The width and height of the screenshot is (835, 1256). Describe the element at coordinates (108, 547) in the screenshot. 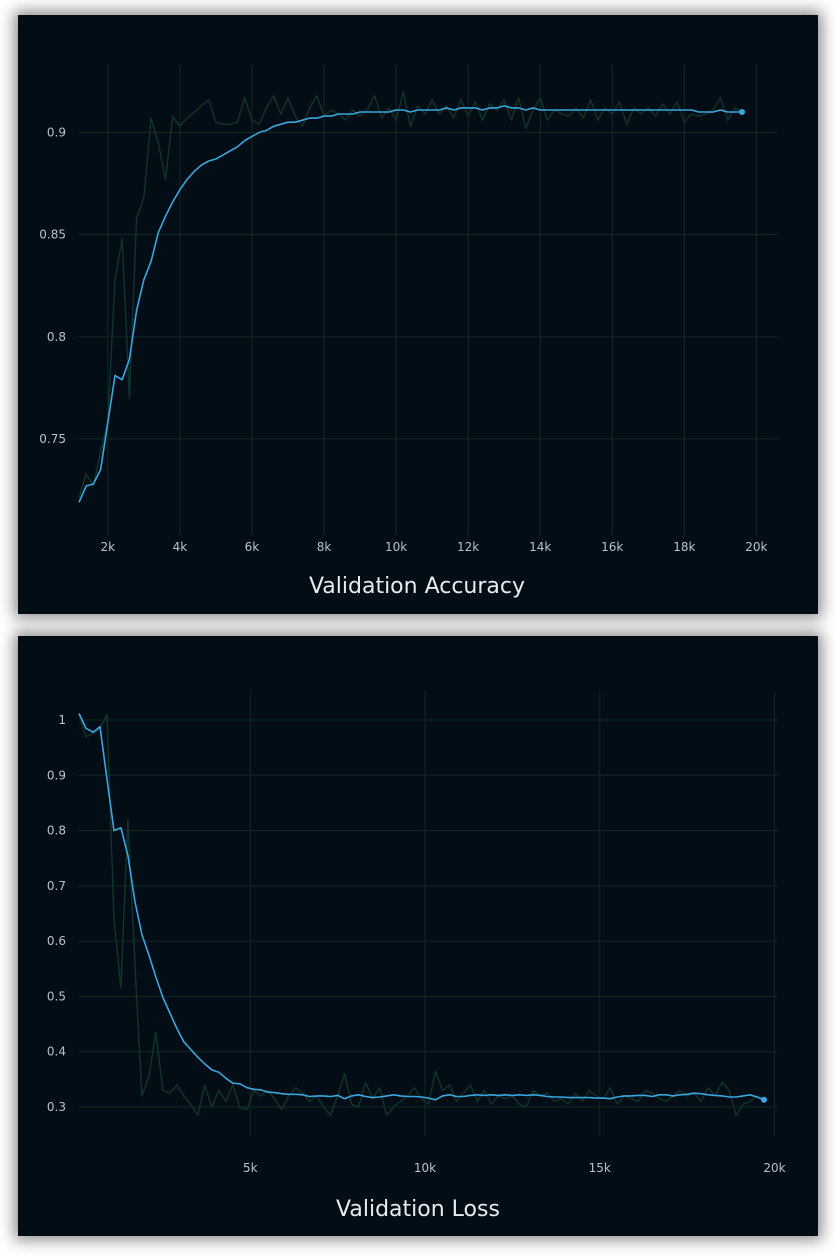

I see `x-tick-label: 2k` at that location.